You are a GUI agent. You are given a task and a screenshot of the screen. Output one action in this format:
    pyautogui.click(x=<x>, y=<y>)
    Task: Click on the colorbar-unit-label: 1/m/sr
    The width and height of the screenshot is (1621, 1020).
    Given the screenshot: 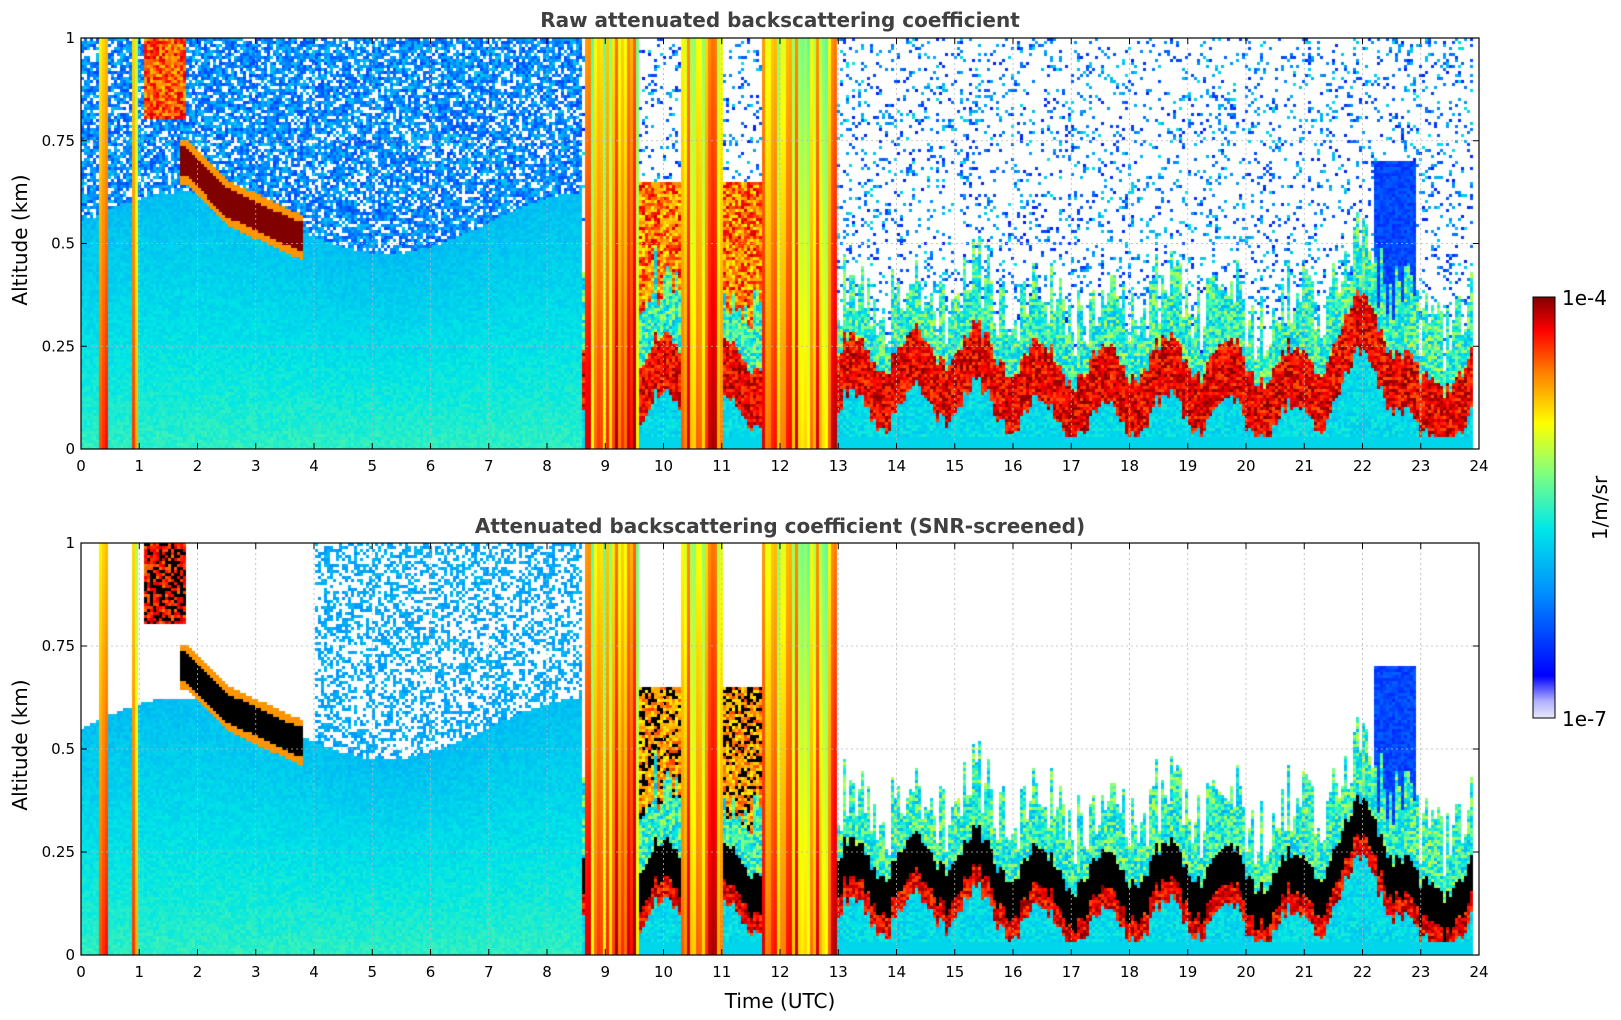 What is the action you would take?
    pyautogui.click(x=1600, y=507)
    